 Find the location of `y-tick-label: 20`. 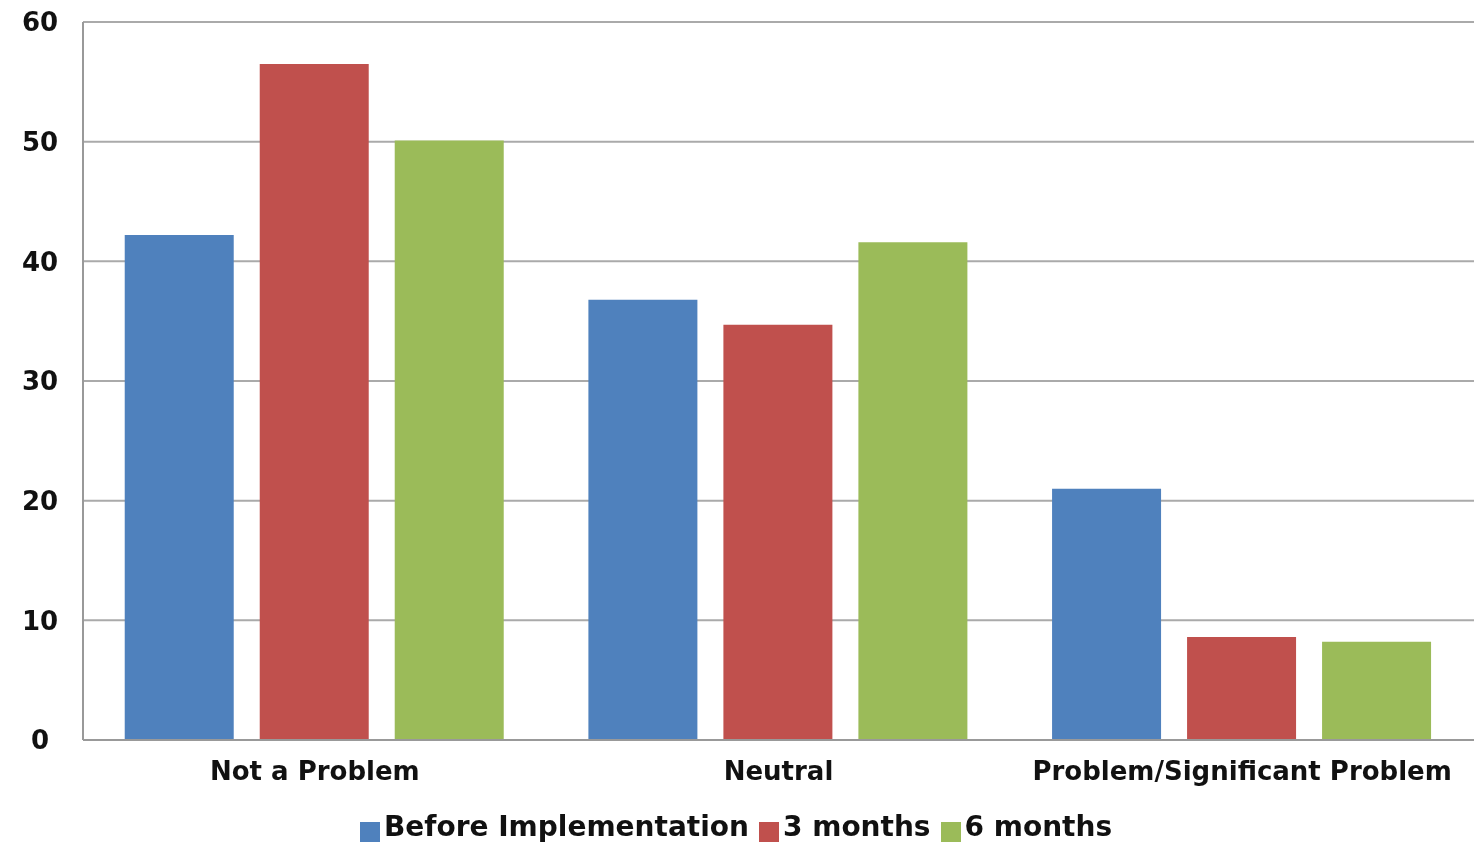

y-tick-label: 20 is located at coordinates (40, 500).